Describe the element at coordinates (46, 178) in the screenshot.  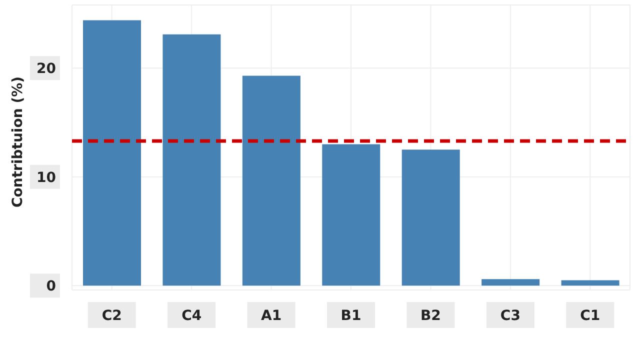
I see `y-tick-label: 10` at that location.